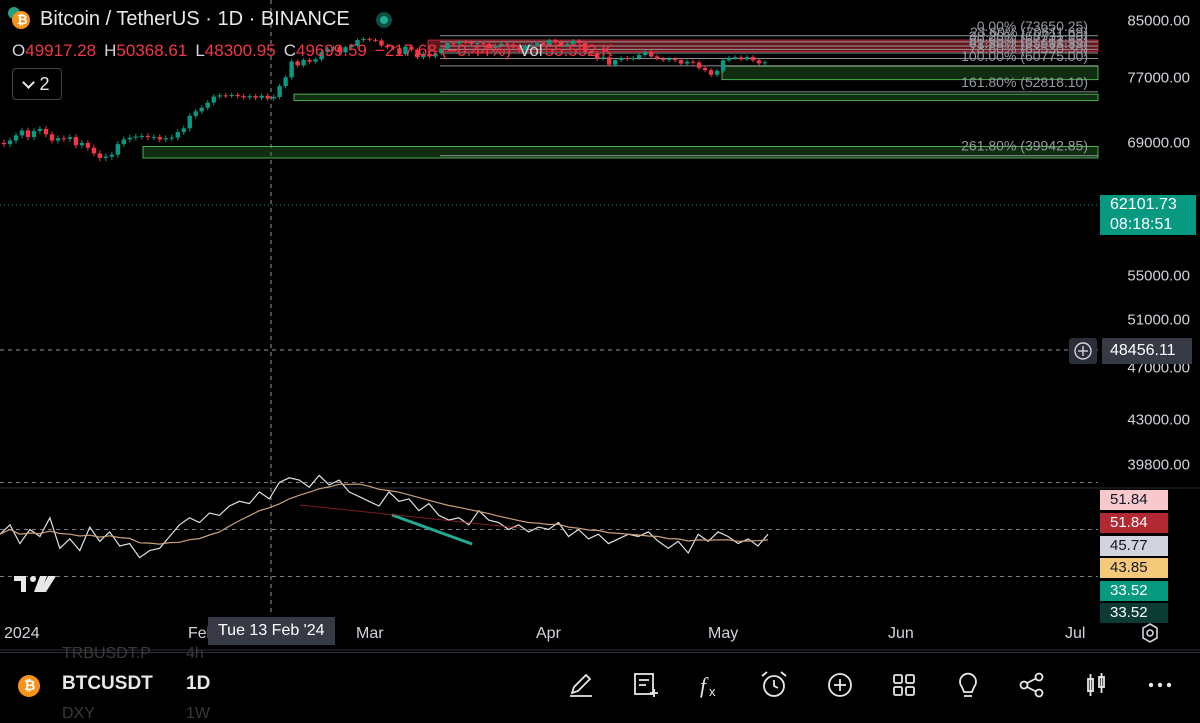  Describe the element at coordinates (1032, 26) in the screenshot. I see `fib-level-label: 0.00% (73650.25)` at that location.